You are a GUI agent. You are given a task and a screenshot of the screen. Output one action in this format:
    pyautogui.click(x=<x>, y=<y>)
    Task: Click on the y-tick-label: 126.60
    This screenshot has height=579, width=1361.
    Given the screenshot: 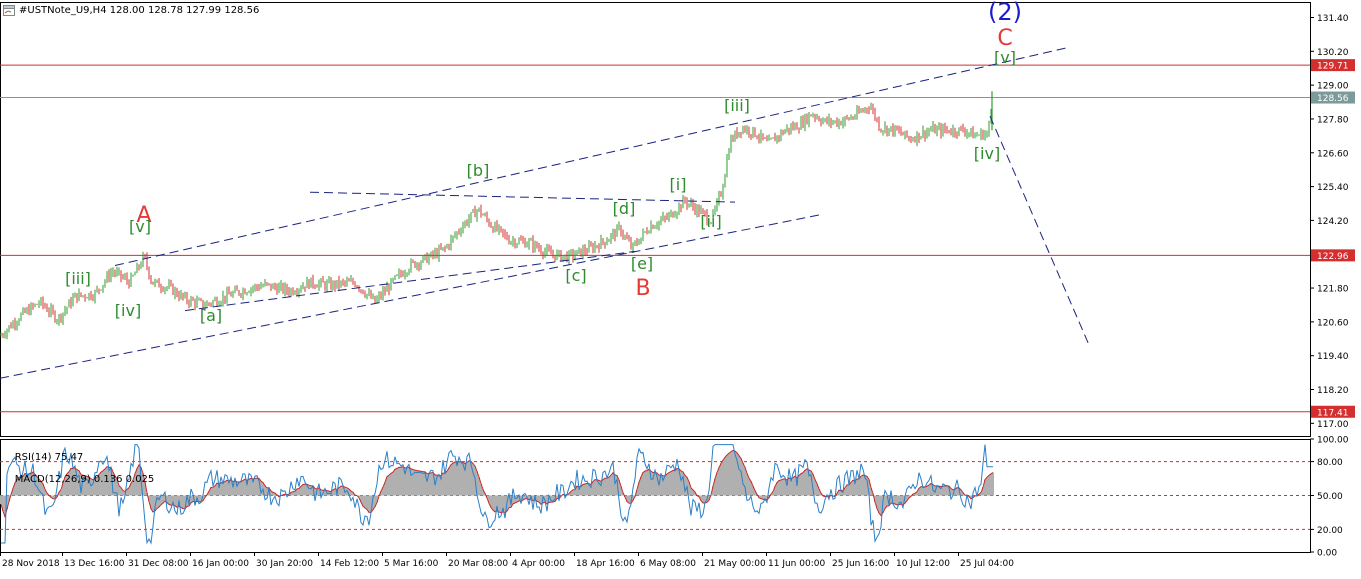 What is the action you would take?
    pyautogui.click(x=1333, y=154)
    